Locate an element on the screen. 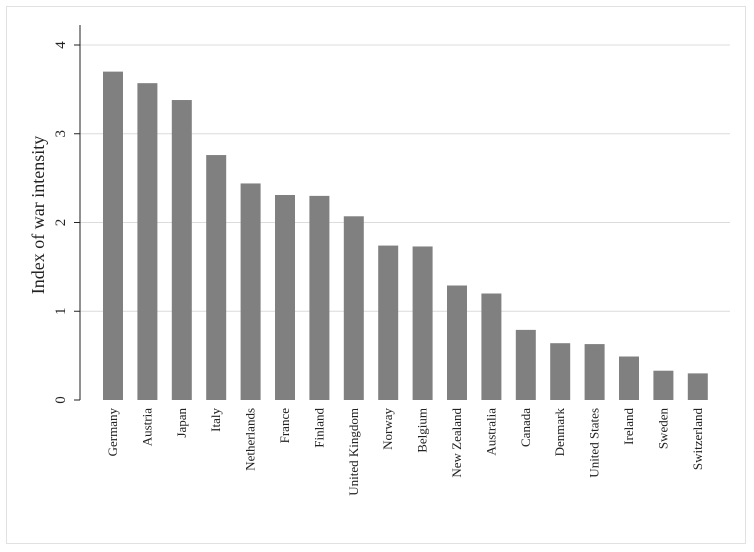 The image size is (754, 552). bar-italy is located at coordinates (216, 277).